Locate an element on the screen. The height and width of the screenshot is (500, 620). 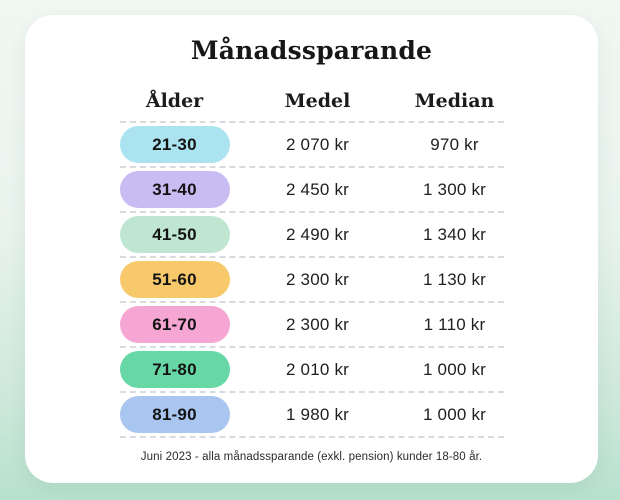
column-header-mean: Medel is located at coordinates (317, 101).